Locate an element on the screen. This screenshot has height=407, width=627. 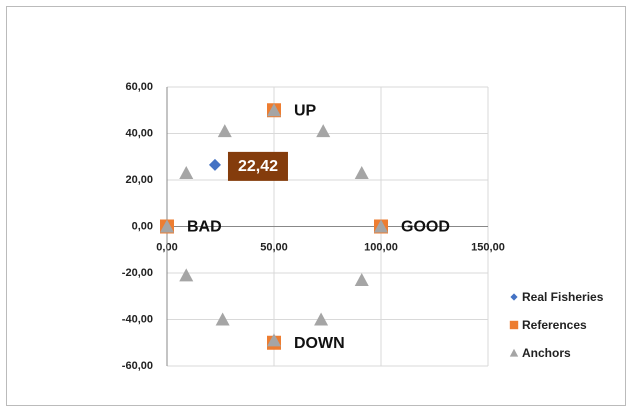
data-label-box is located at coordinates (257, 166).